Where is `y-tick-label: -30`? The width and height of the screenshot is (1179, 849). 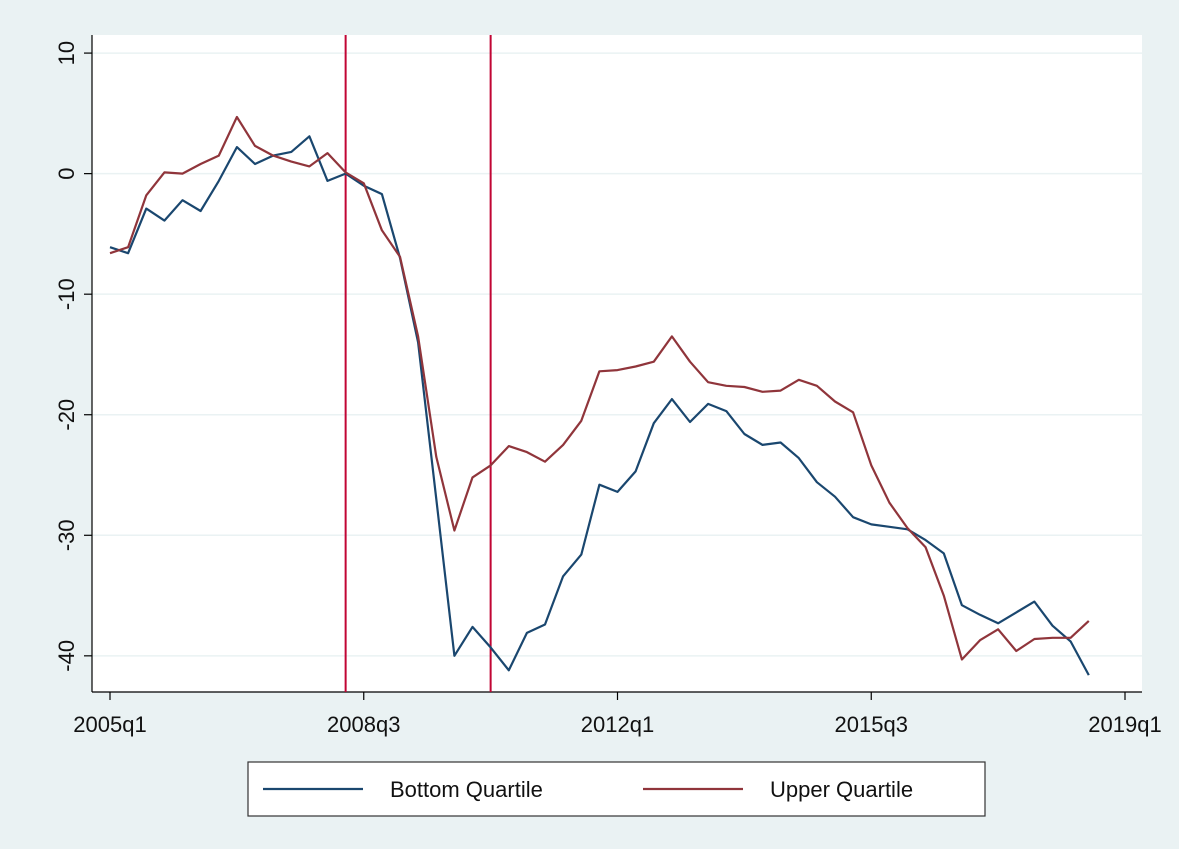
y-tick-label: -30 is located at coordinates (66, 535).